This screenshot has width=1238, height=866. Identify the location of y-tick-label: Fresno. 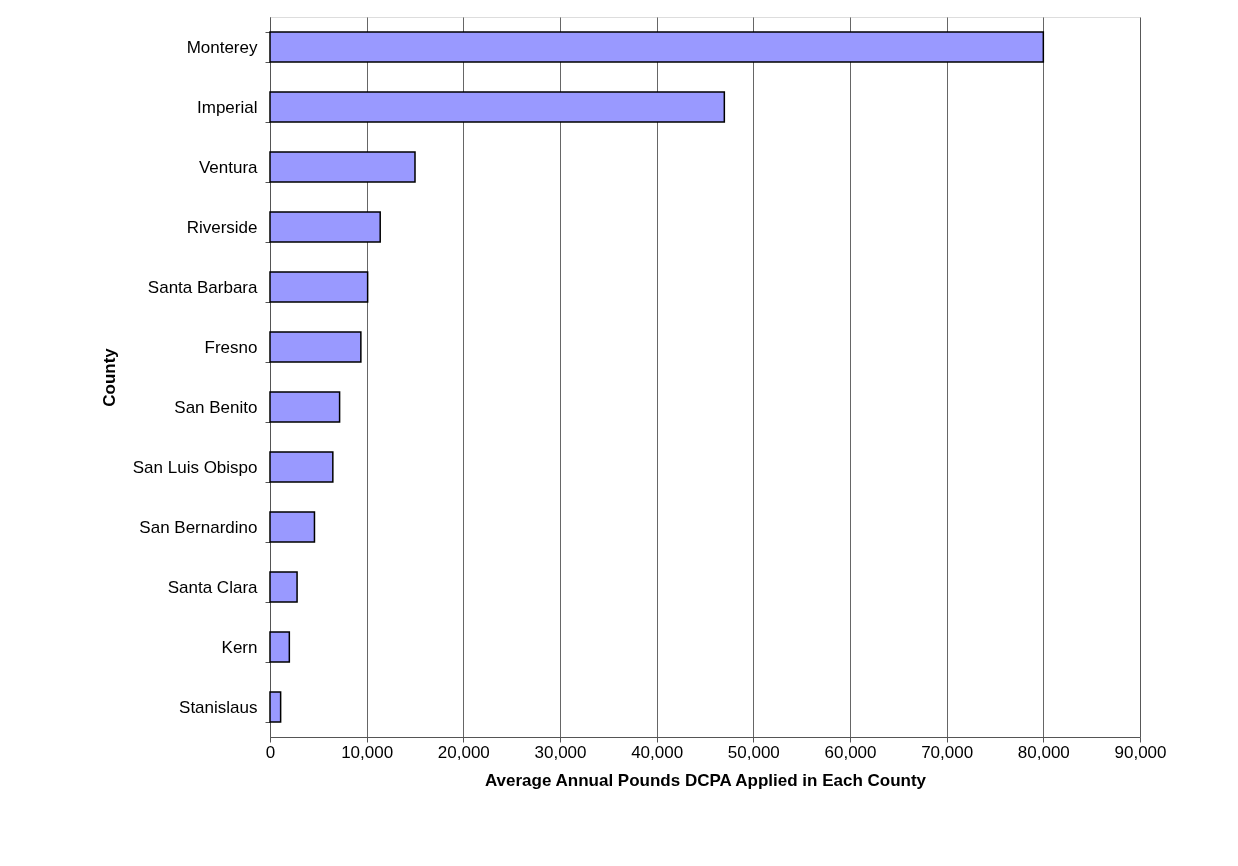
(231, 347).